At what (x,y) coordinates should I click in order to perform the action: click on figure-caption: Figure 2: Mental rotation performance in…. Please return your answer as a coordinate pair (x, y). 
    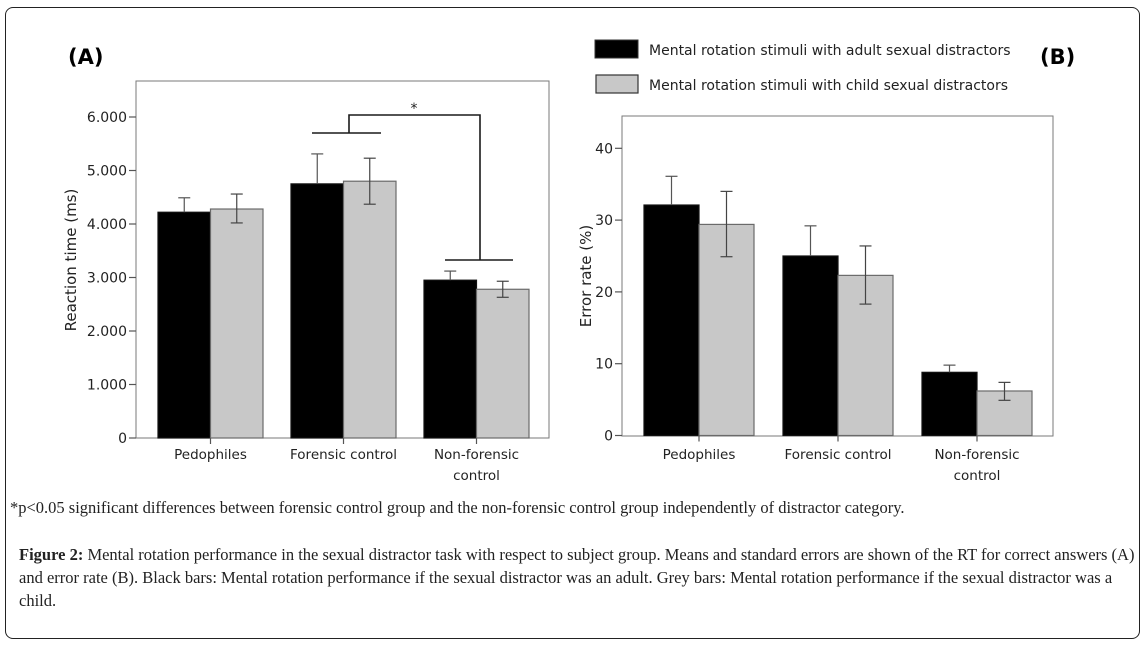
    Looking at the image, I should click on (581, 577).